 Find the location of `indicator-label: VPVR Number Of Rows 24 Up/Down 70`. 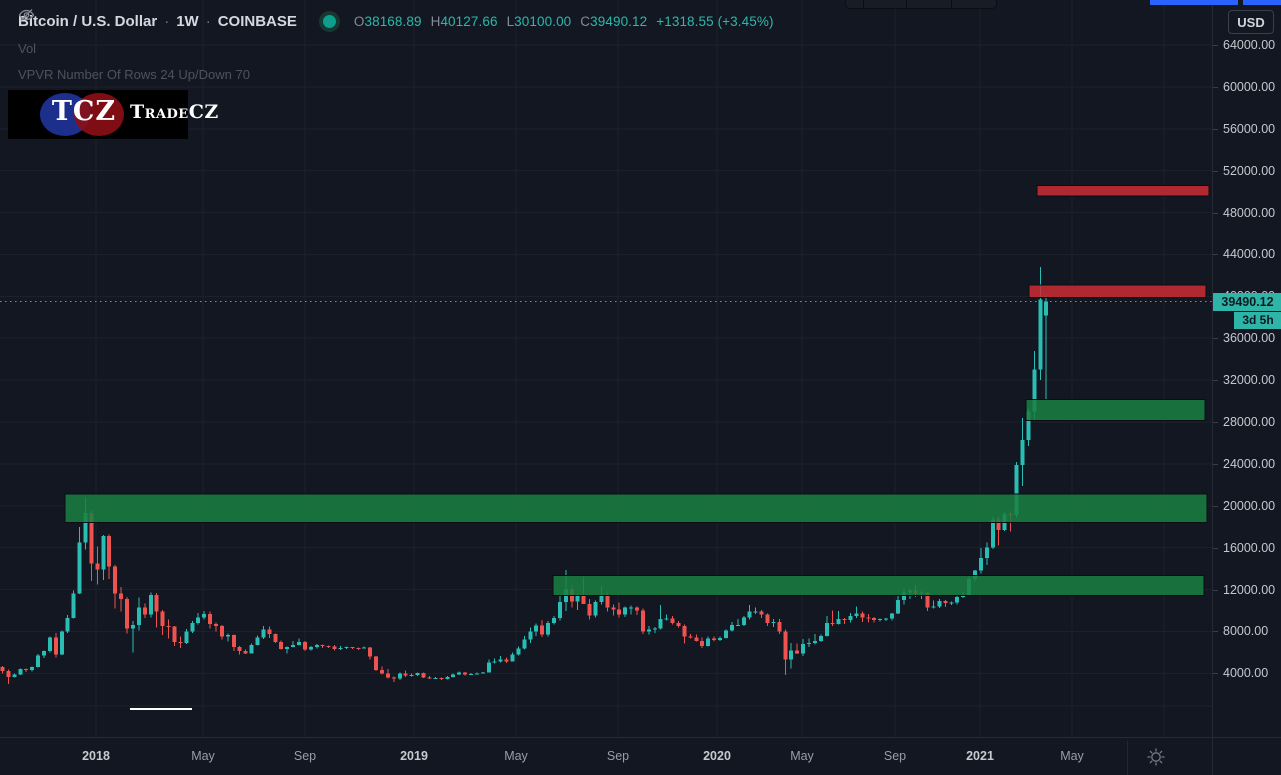

indicator-label: VPVR Number Of Rows 24 Up/Down 70 is located at coordinates (134, 74).